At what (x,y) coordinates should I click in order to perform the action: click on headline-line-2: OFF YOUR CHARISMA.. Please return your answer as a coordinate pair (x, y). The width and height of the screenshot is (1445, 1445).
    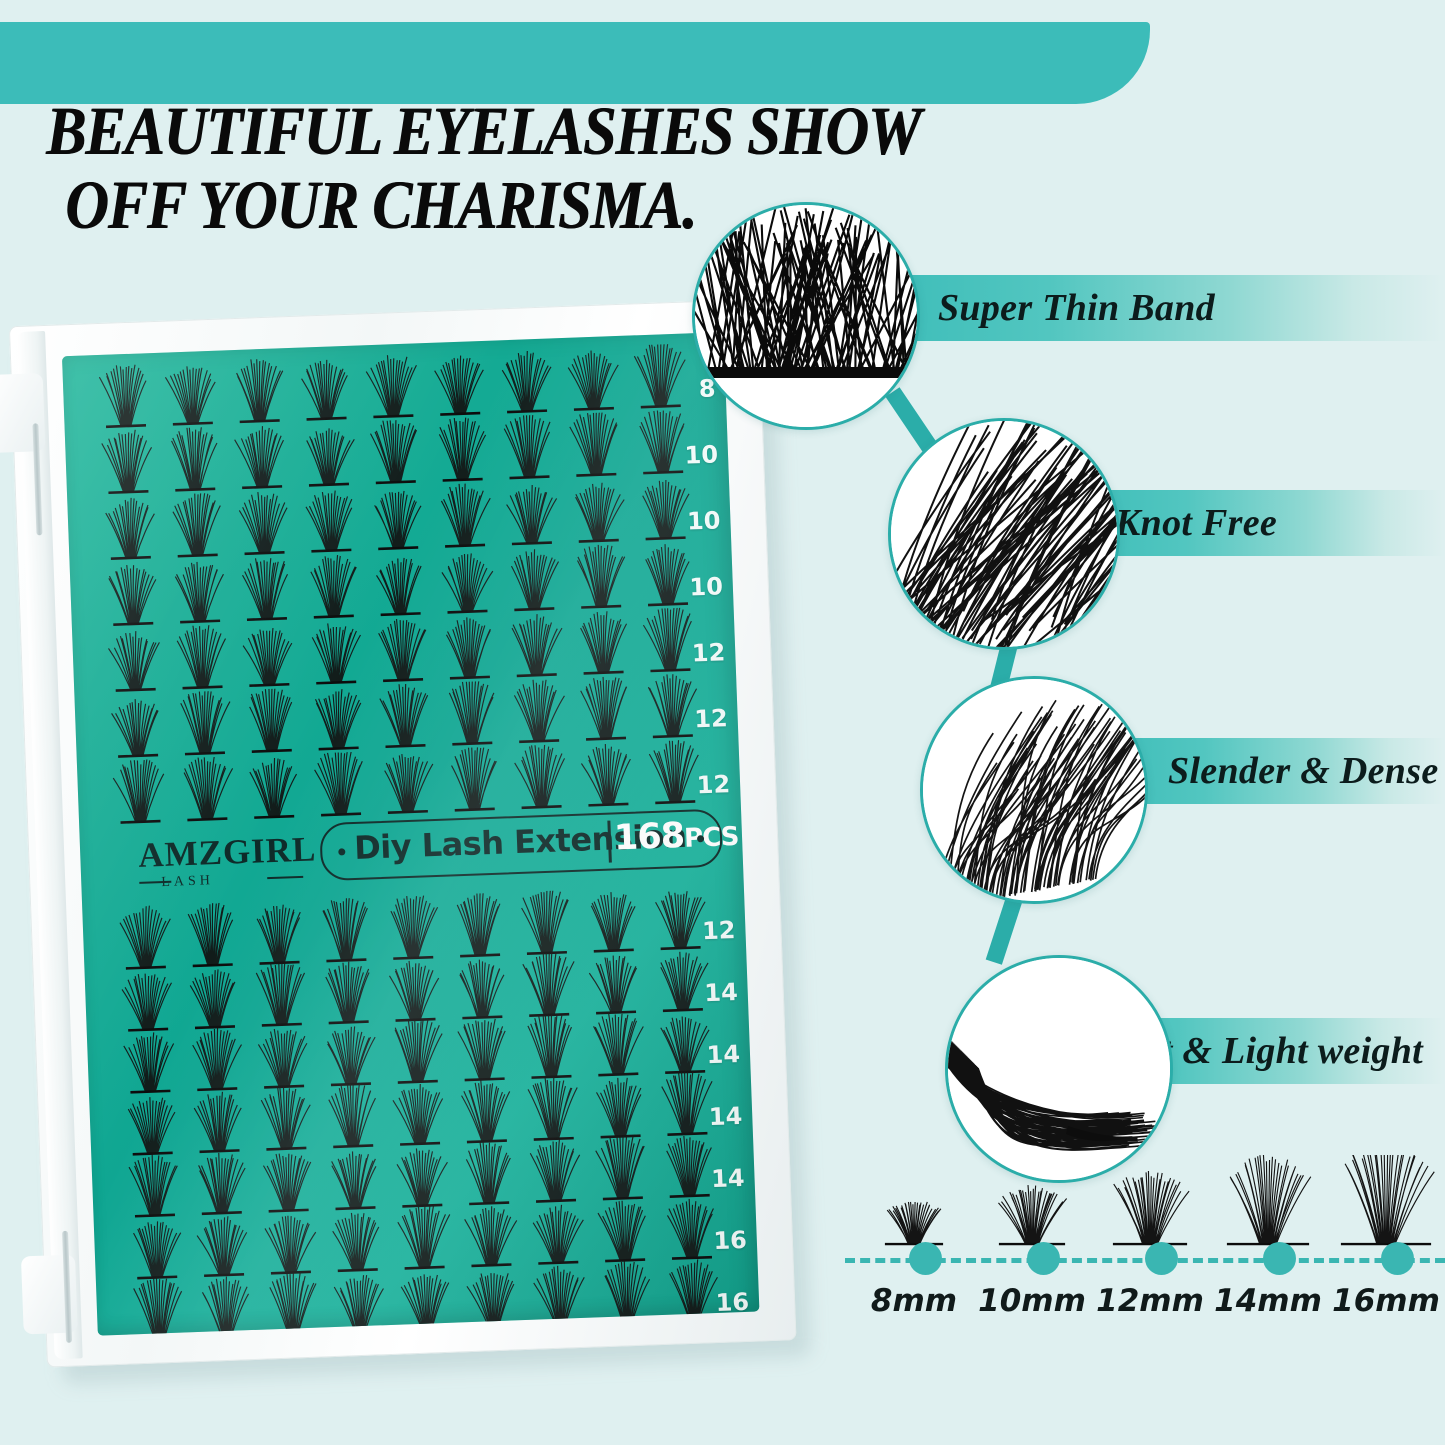
    Looking at the image, I should click on (381, 205).